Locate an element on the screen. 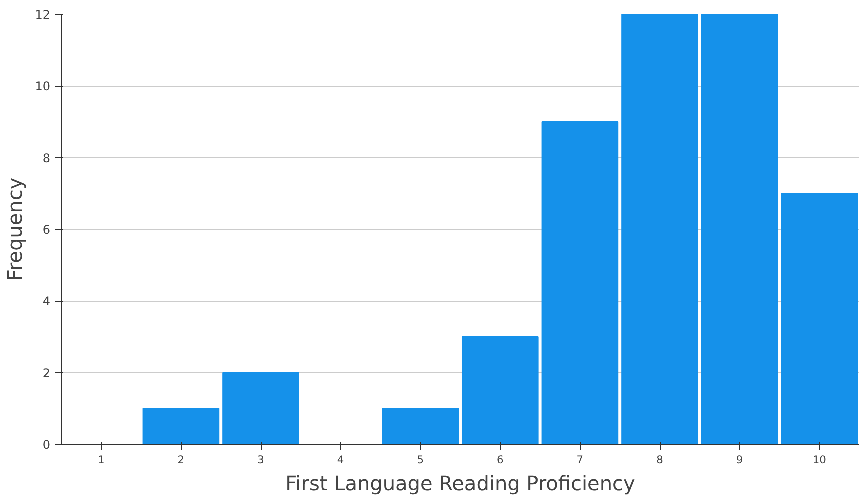  y-tick-label: 4 is located at coordinates (46, 301).